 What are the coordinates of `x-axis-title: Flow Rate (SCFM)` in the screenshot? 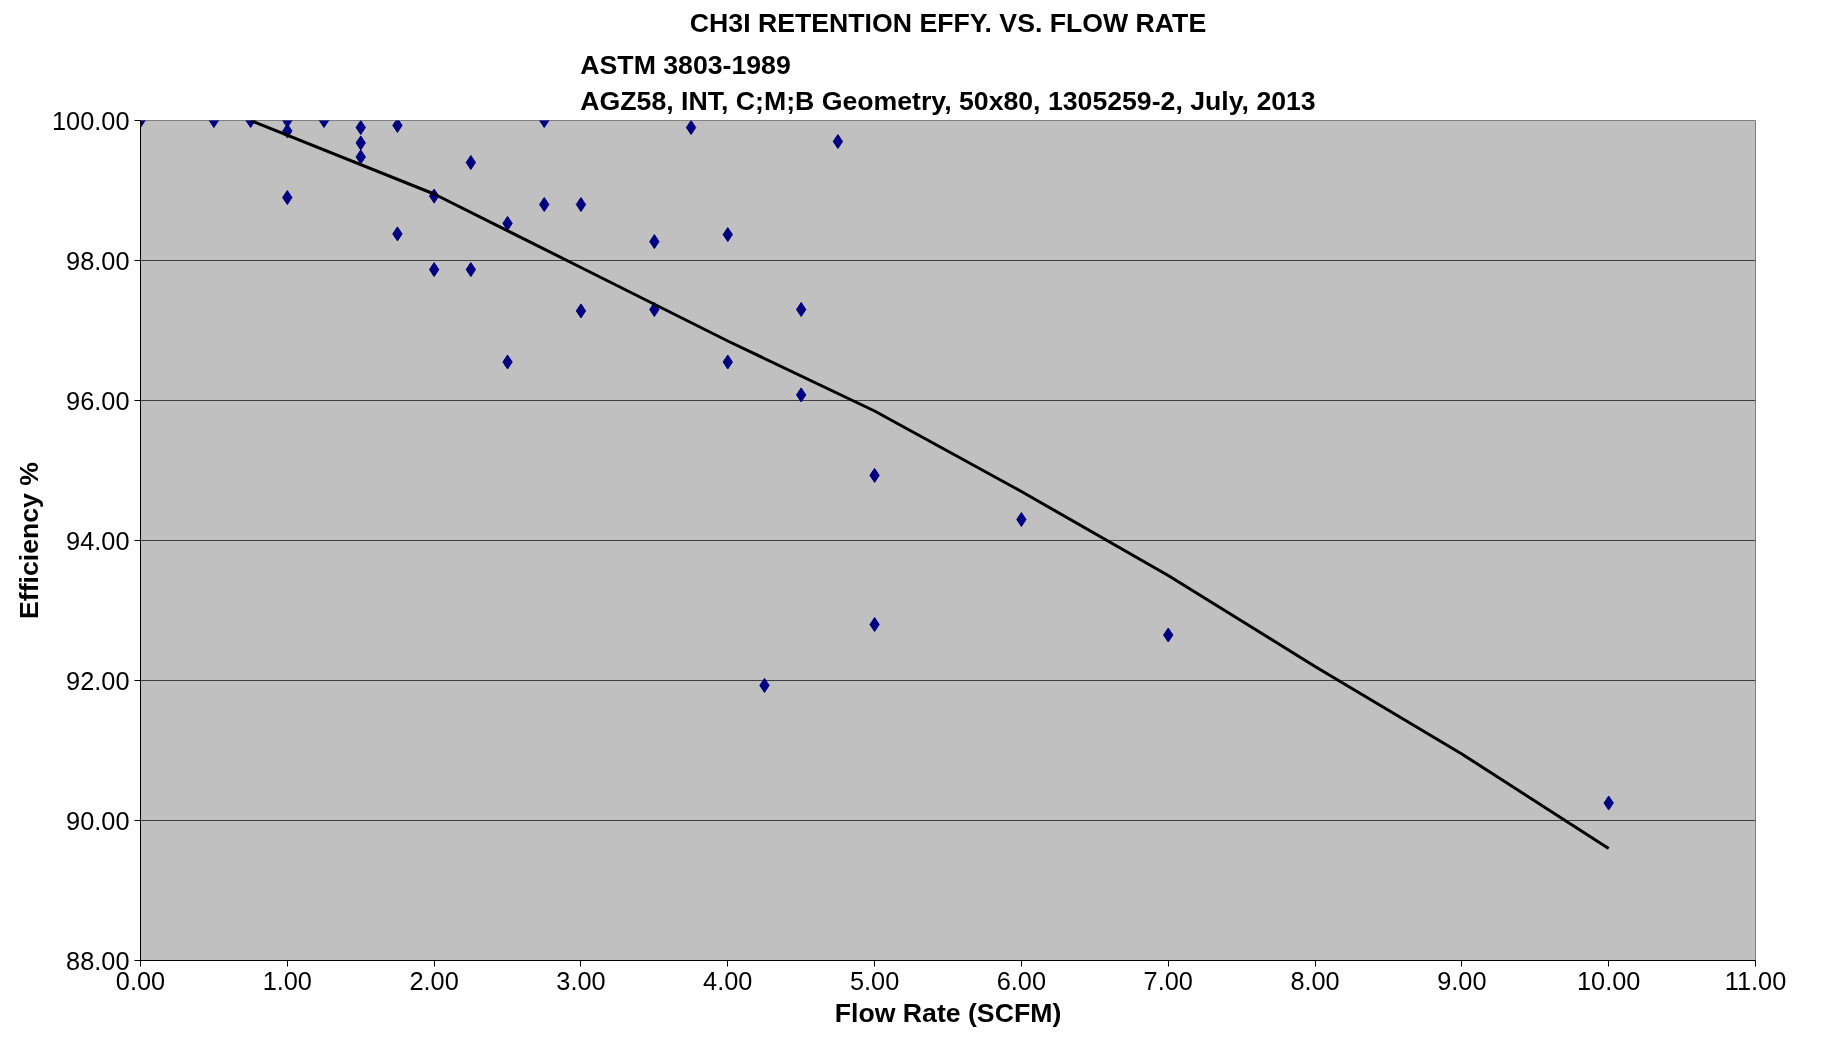 It's located at (948, 1012).